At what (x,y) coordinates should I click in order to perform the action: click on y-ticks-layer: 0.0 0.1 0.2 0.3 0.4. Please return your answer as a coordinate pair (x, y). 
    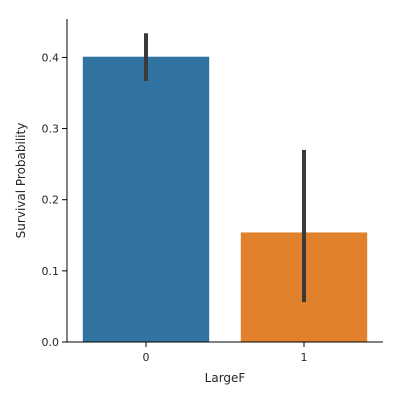
    Looking at the image, I should click on (54, 200).